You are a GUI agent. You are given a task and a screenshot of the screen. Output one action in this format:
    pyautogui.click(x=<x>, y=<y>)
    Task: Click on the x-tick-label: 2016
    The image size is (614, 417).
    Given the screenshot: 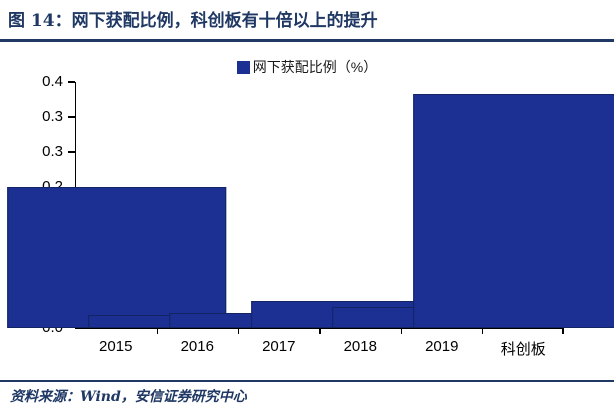 What is the action you would take?
    pyautogui.click(x=197, y=346)
    